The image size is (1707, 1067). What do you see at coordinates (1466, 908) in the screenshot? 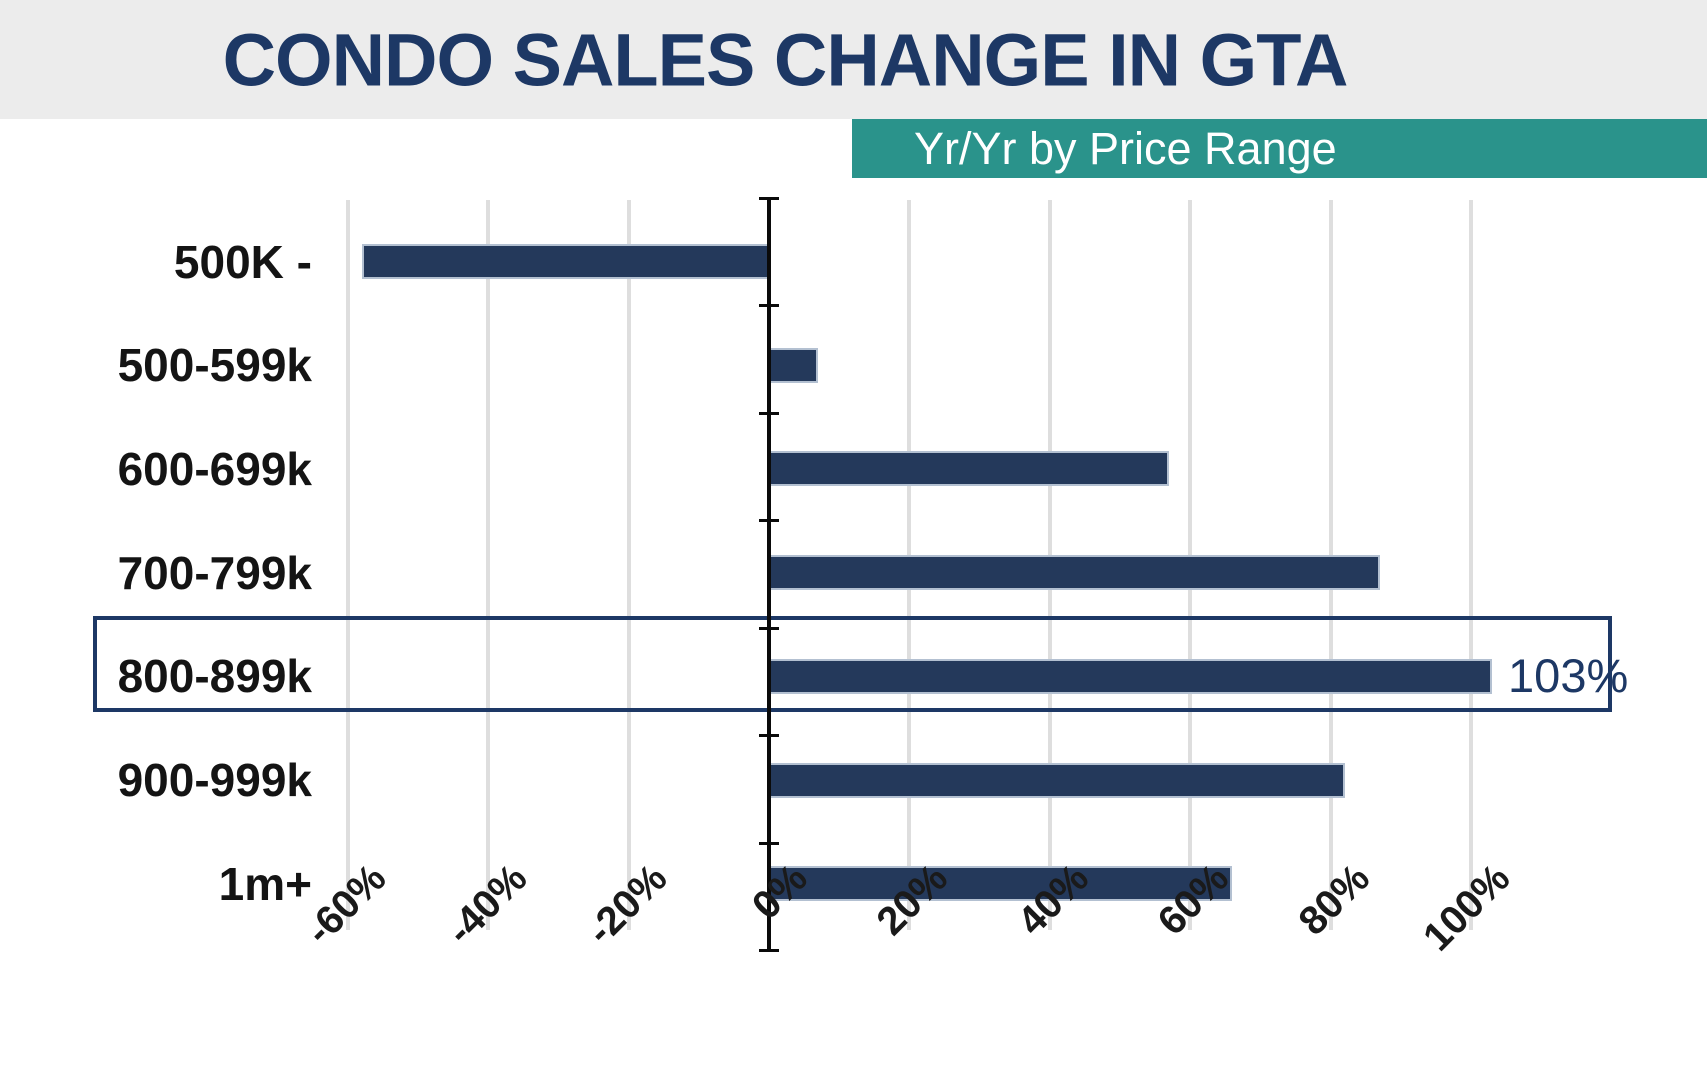
I see `x-tick-label-100pct: 100%` at bounding box center [1466, 908].